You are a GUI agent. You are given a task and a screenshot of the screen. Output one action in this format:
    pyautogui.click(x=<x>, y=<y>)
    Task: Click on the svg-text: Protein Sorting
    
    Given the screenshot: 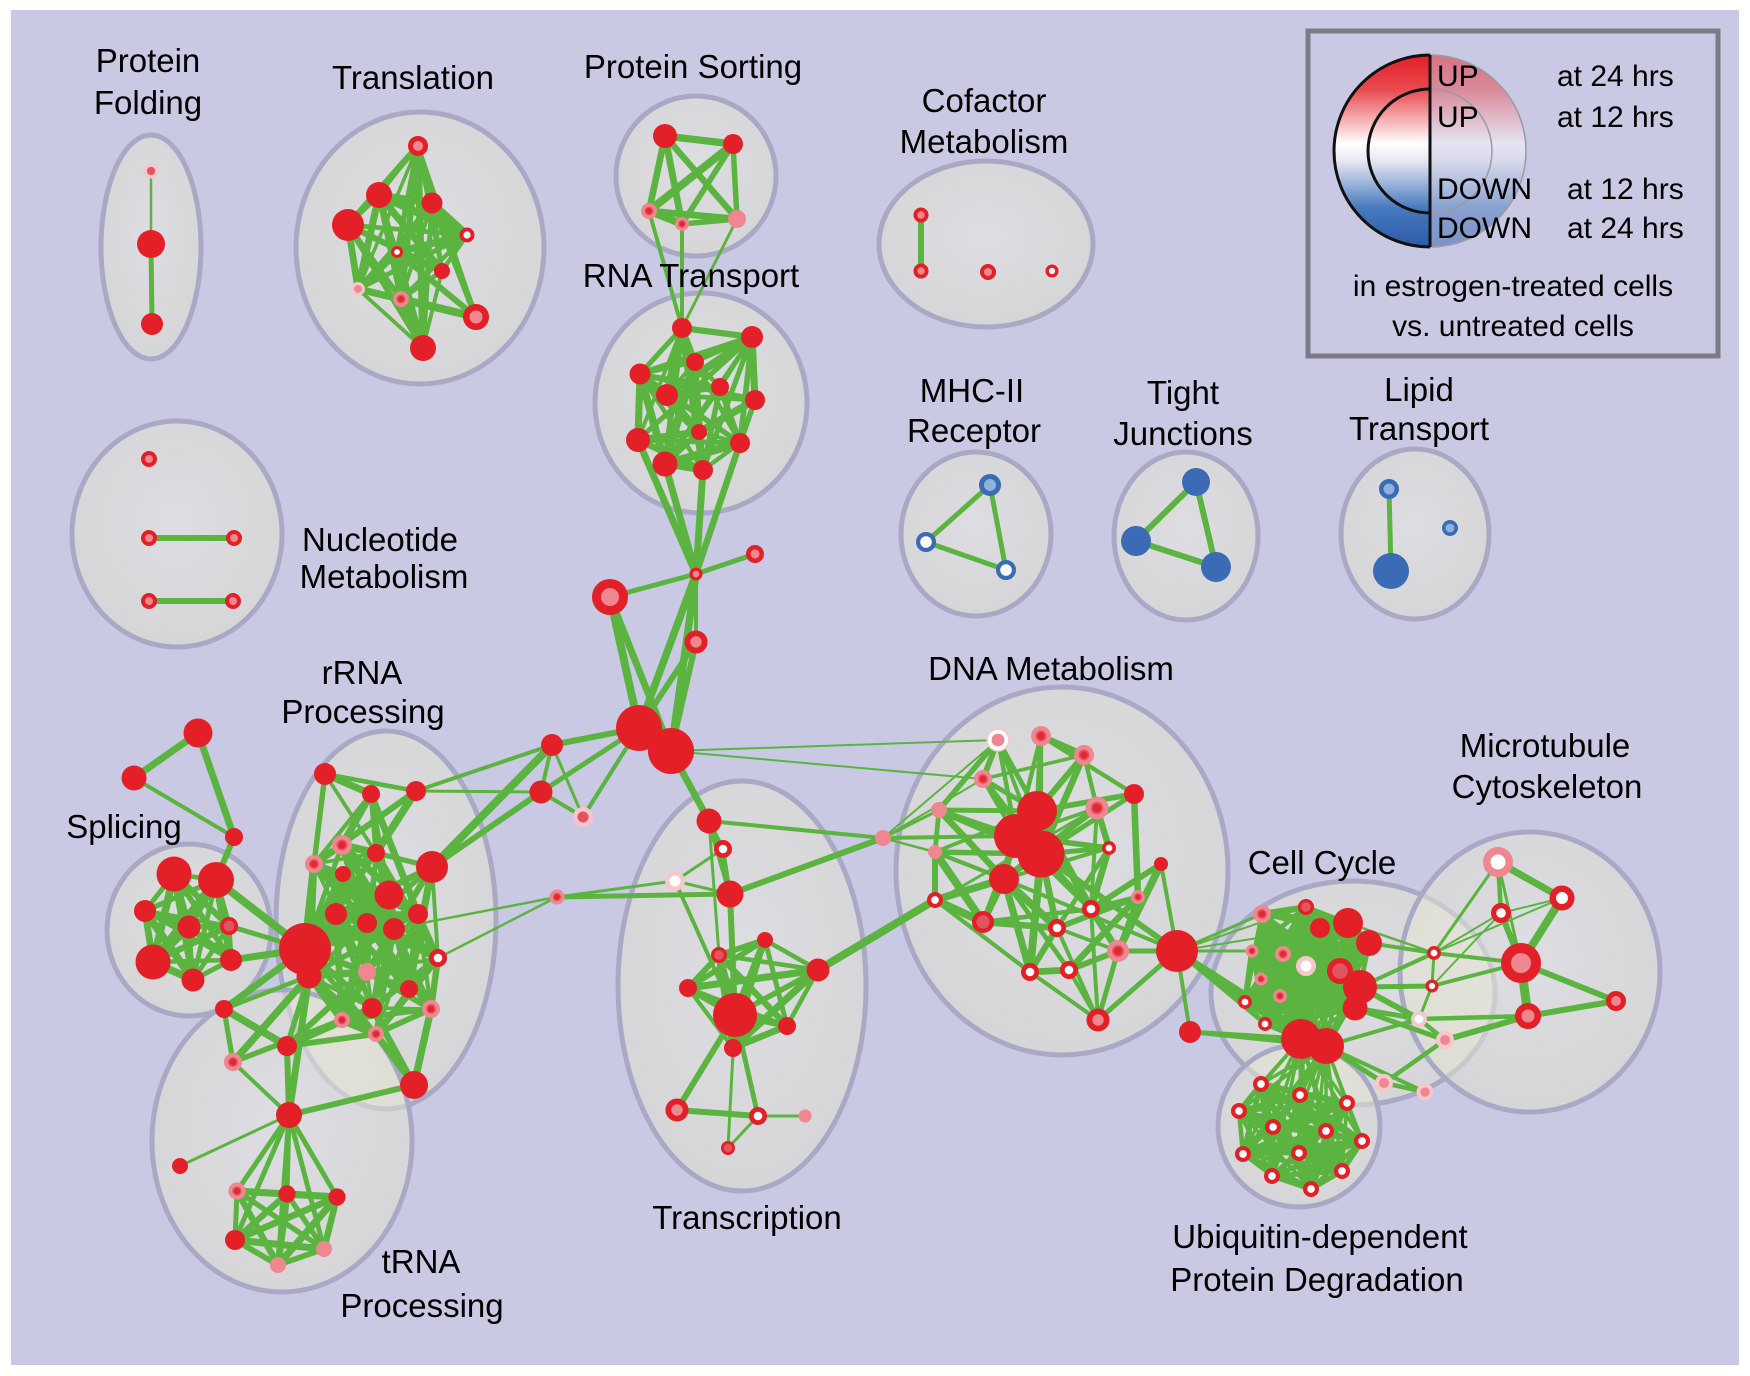 What is the action you would take?
    pyautogui.click(x=693, y=66)
    